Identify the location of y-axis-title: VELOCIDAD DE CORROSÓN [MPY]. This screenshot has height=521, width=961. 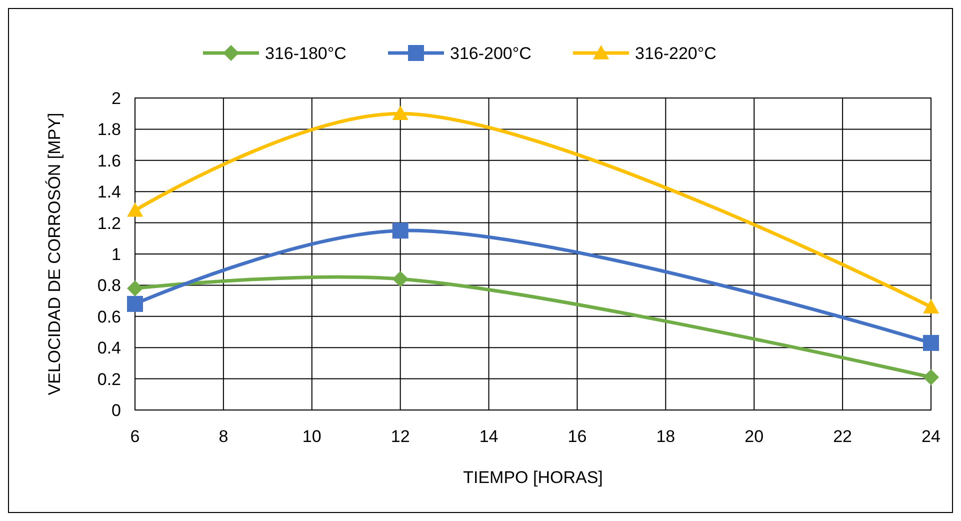
(54, 254).